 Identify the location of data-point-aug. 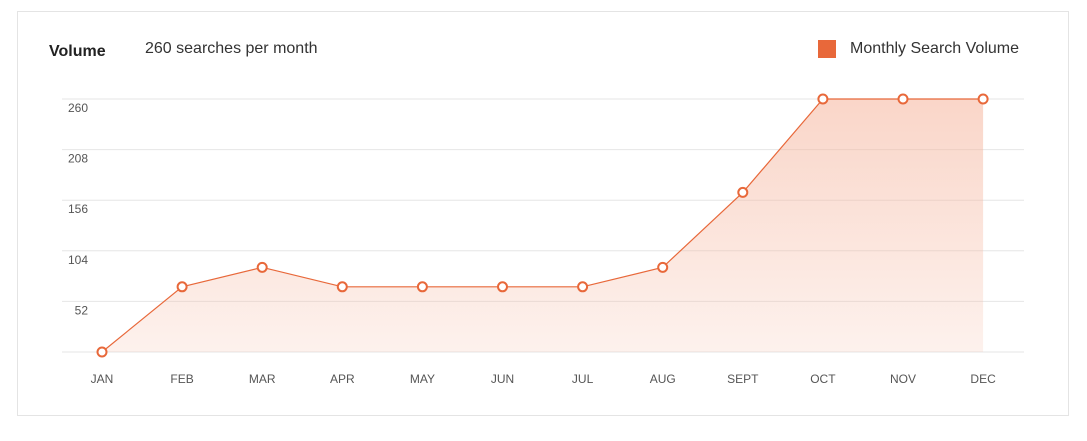
(663, 267).